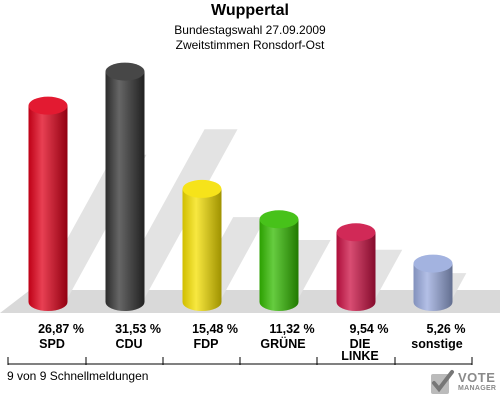  I want to click on bar-fdp, so click(202, 245).